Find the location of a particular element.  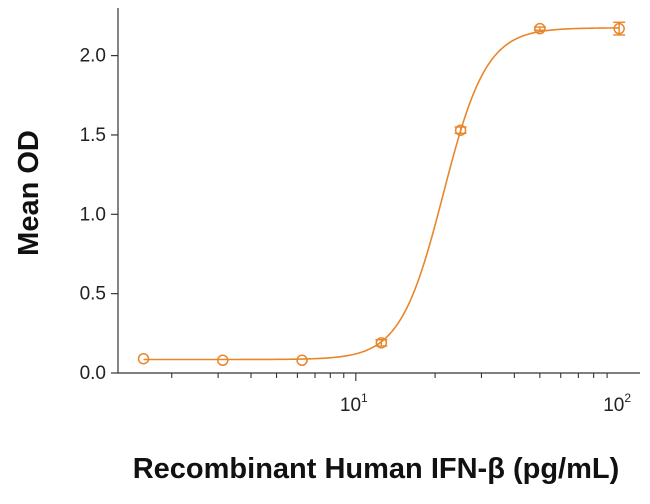

x-tick-label: 10² is located at coordinates (617, 403).